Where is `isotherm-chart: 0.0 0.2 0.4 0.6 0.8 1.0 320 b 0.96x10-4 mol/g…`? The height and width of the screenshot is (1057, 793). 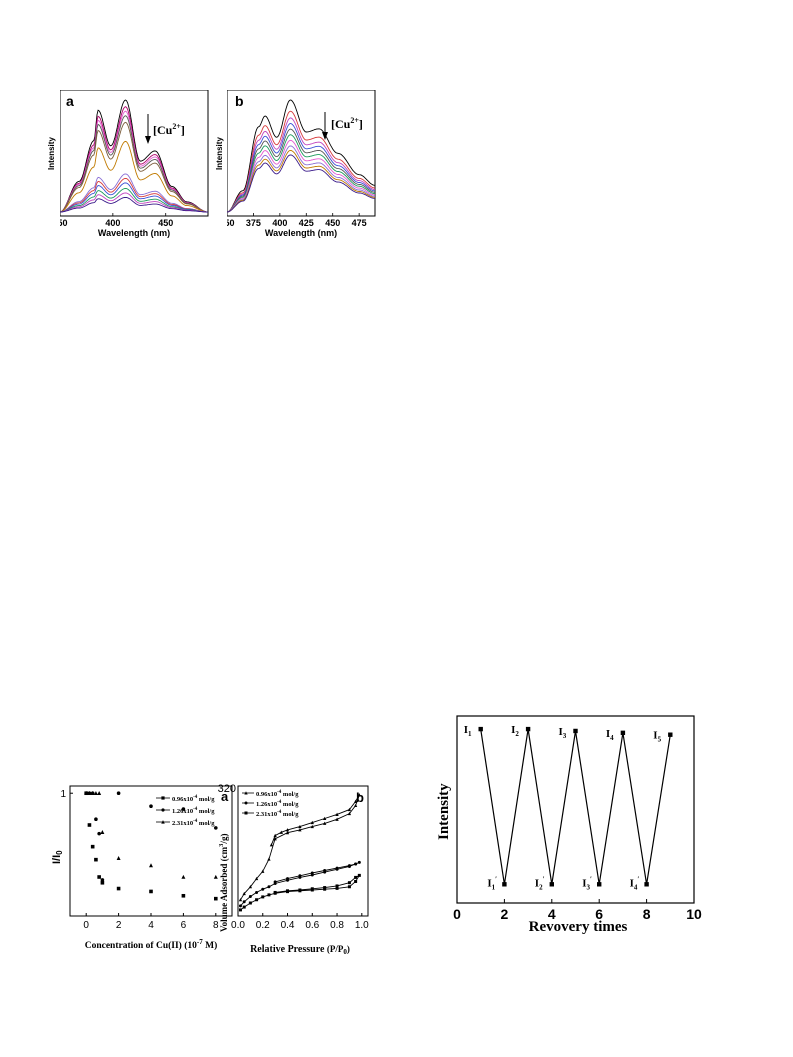 isotherm-chart: 0.0 0.2 0.4 0.6 0.8 1.0 320 b 0.96x10-4 mol/g… is located at coordinates (294, 869).